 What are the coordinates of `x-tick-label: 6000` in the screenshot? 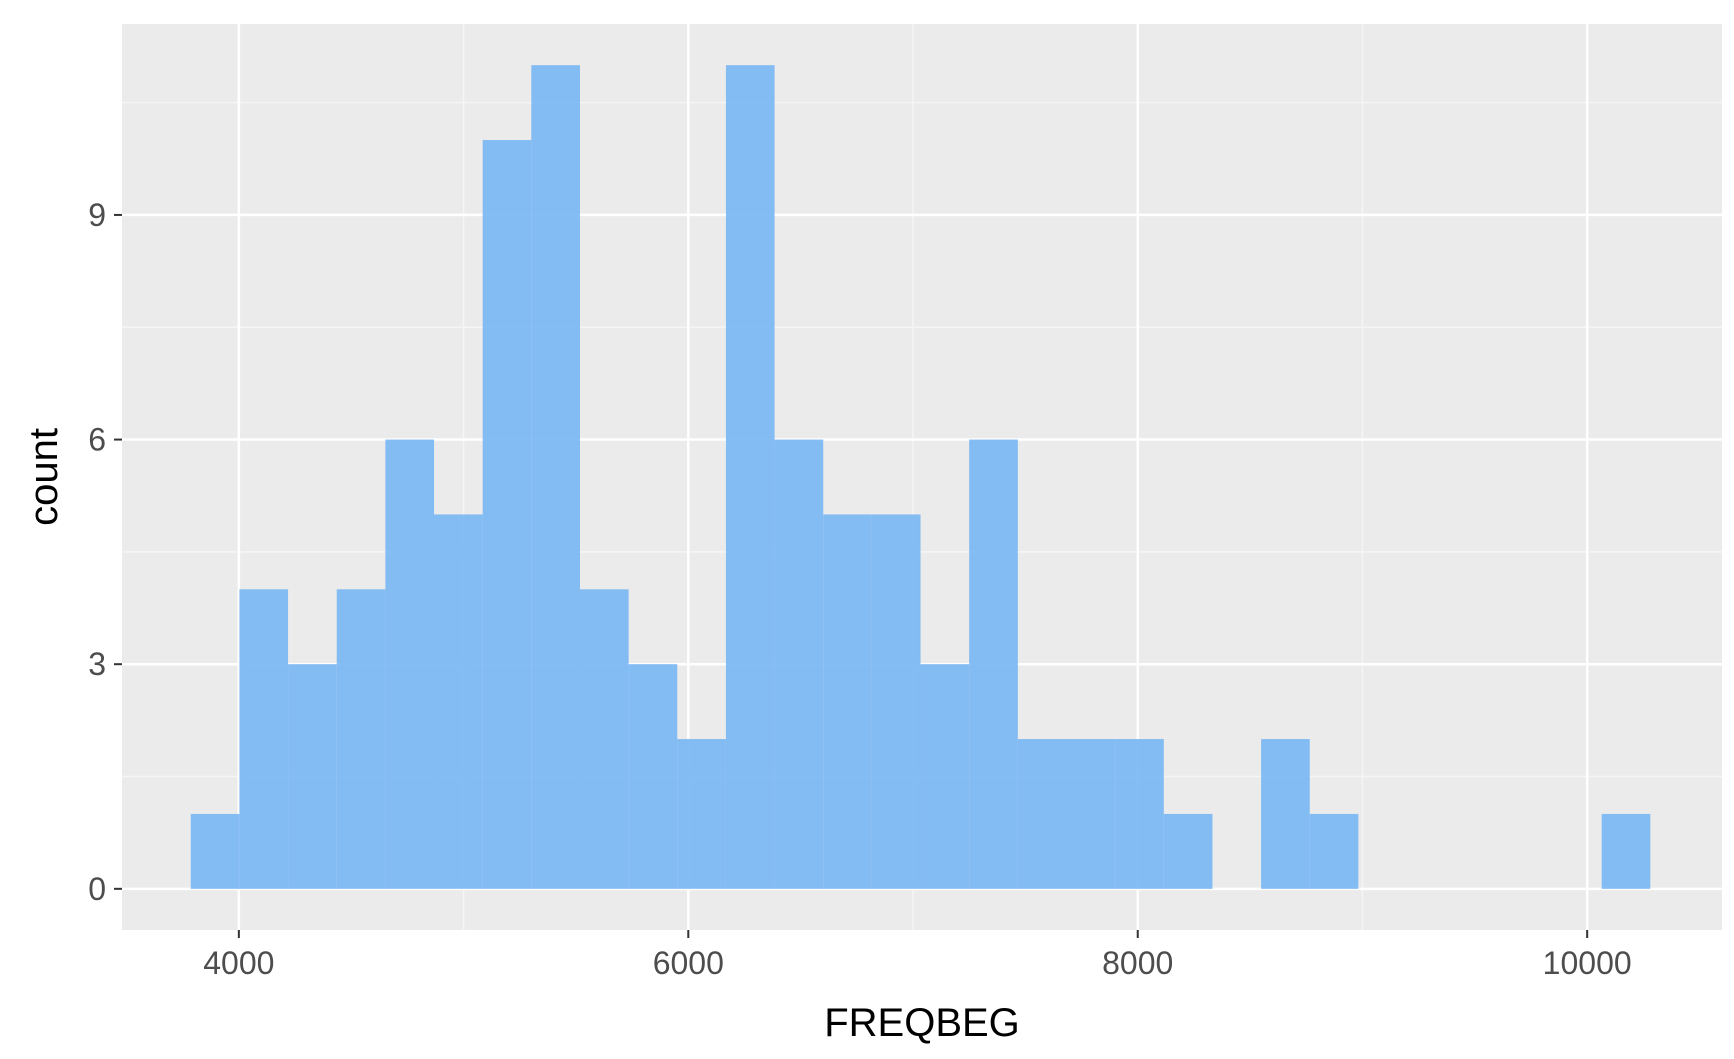 It's located at (688, 963).